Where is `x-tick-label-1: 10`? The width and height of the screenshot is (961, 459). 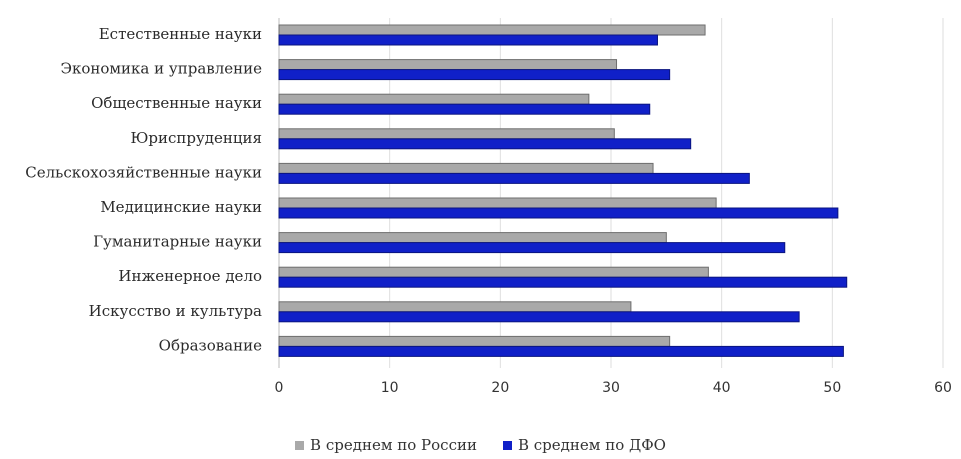 x-tick-label-1: 10 is located at coordinates (390, 388).